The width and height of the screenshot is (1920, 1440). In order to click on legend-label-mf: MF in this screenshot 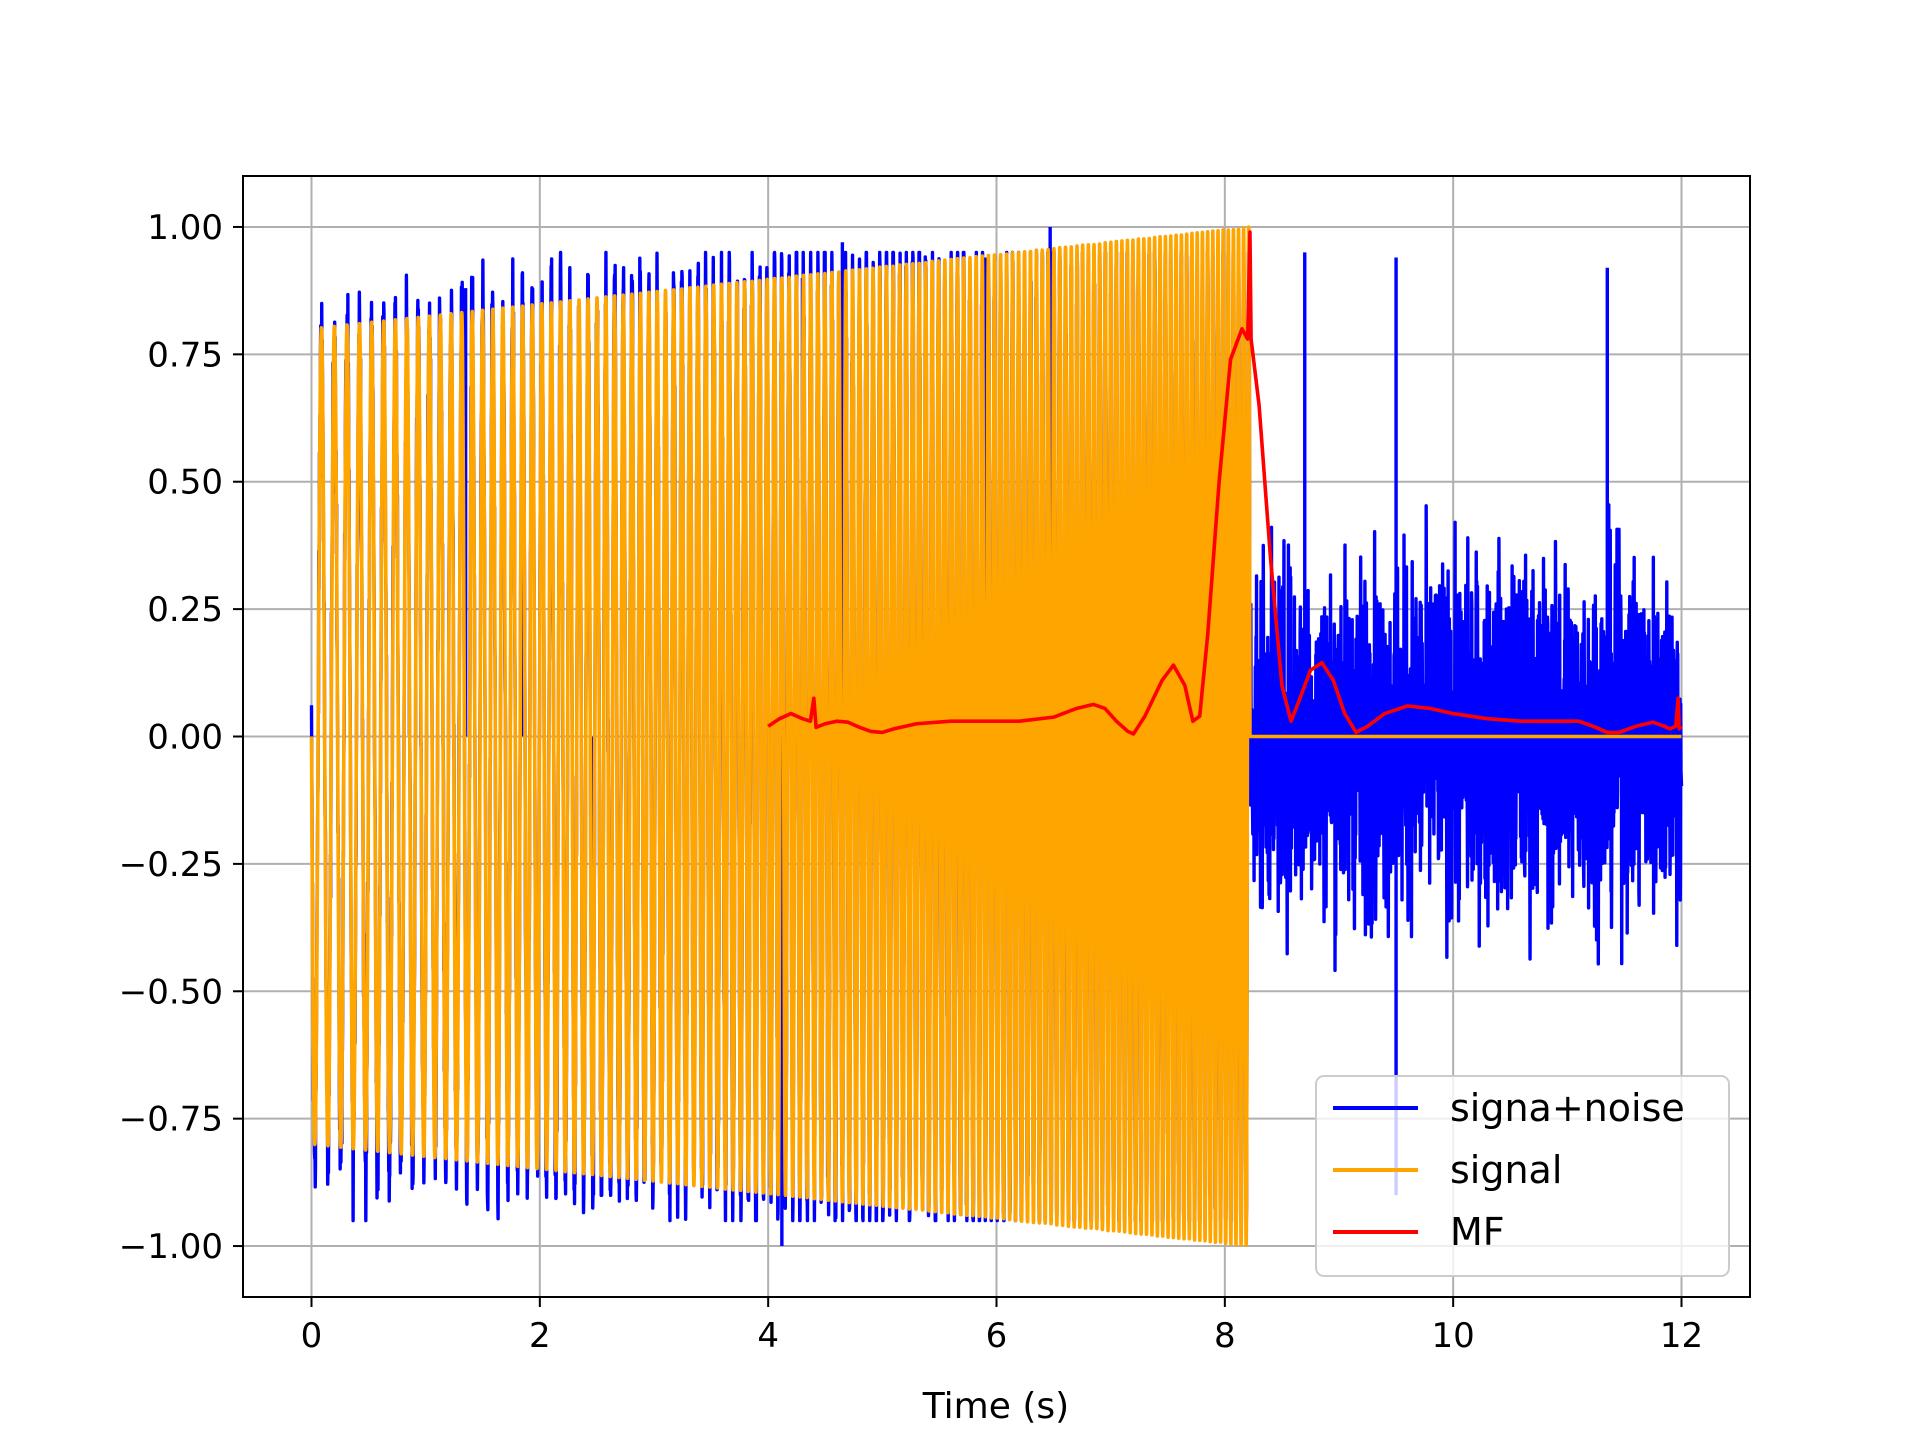, I will do `click(1477, 1232)`.